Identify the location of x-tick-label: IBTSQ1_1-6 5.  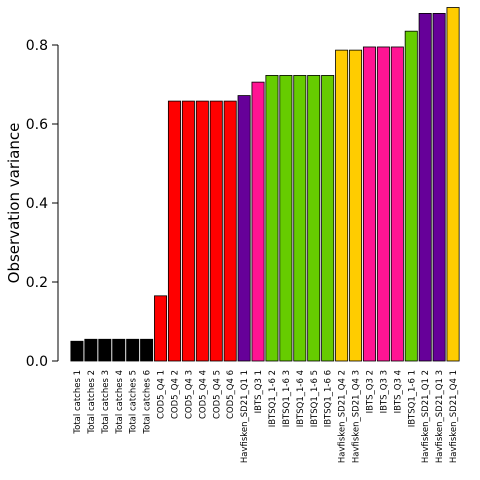
(315, 398).